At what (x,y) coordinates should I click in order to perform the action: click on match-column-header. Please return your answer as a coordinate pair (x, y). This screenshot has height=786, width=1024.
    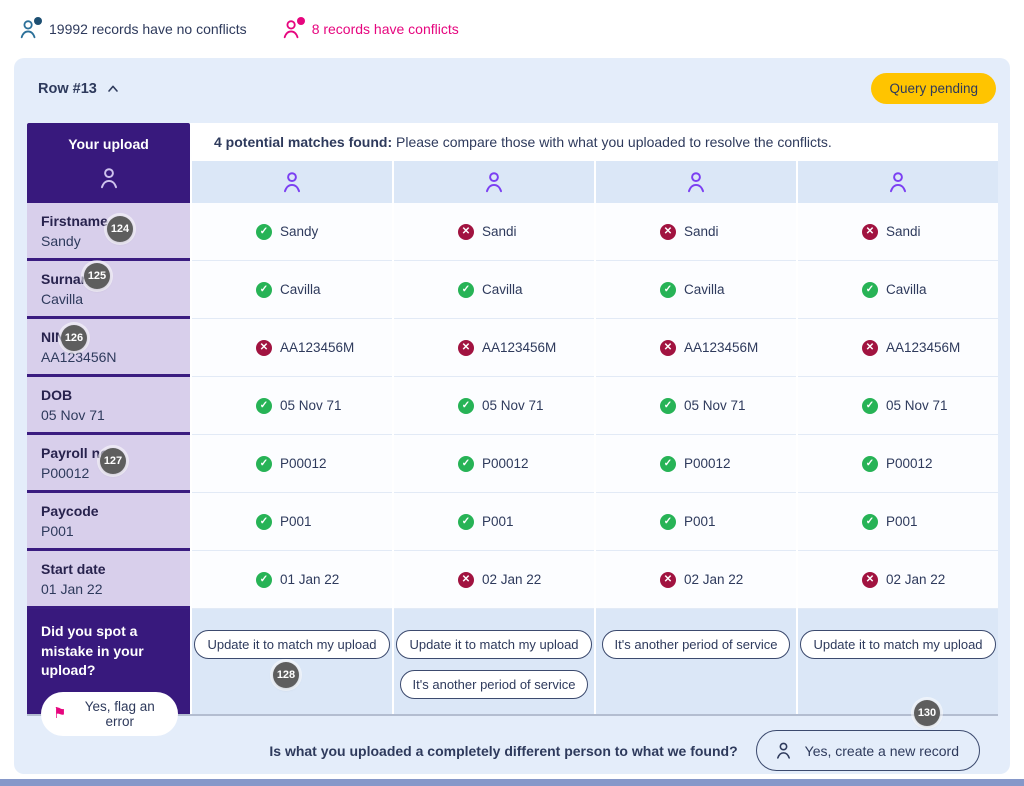
    Looking at the image, I should click on (292, 182).